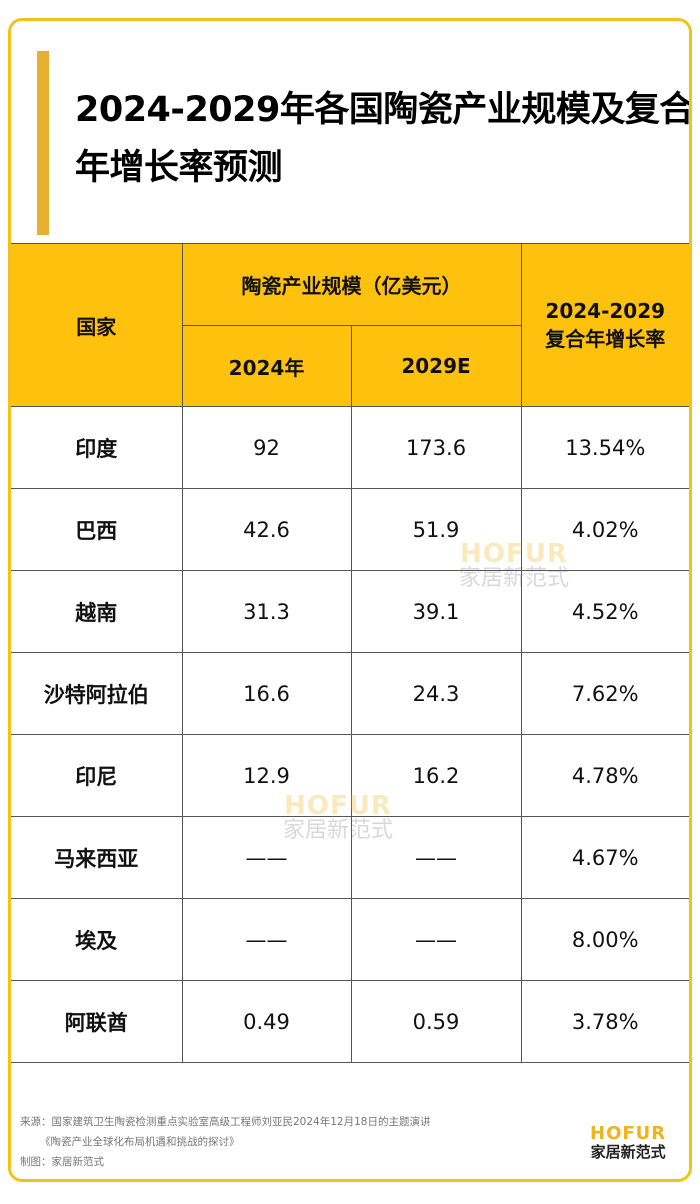 The image size is (700, 1204). I want to click on cell-cagr: 4.02%, so click(604, 529).